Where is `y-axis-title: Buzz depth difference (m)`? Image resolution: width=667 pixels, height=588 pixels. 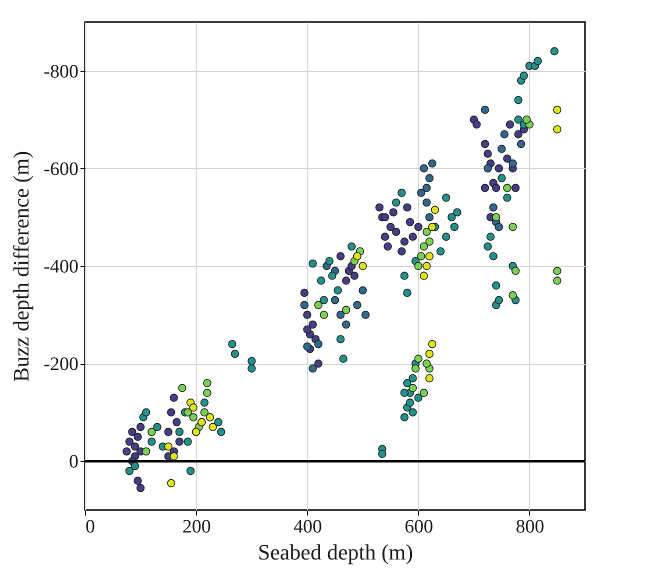 y-axis-title: Buzz depth difference (m) is located at coordinates (21, 266).